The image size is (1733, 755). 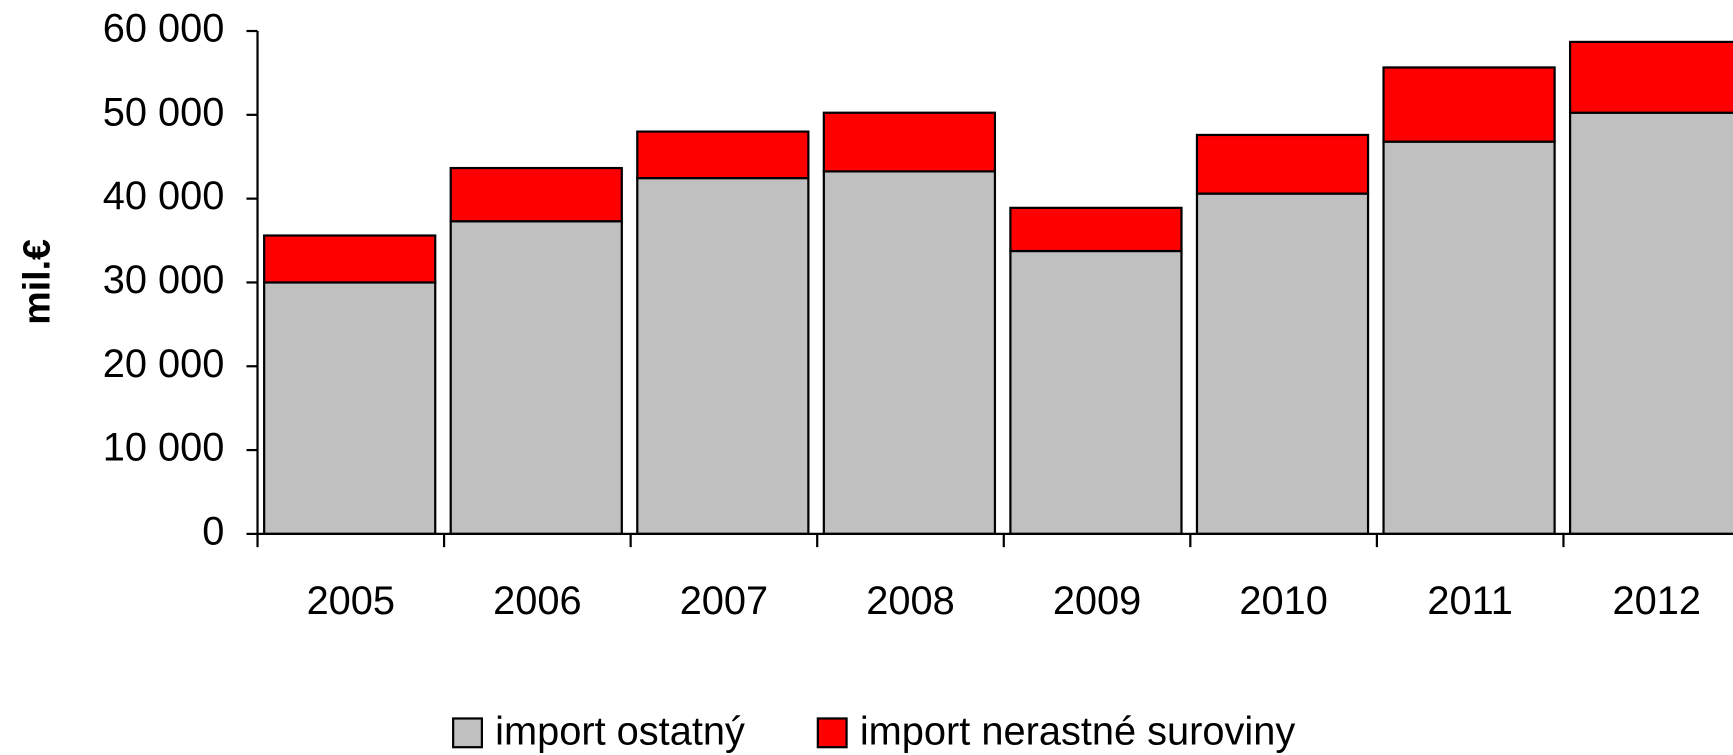 I want to click on x-tick-label: 2010, so click(x=1283, y=601).